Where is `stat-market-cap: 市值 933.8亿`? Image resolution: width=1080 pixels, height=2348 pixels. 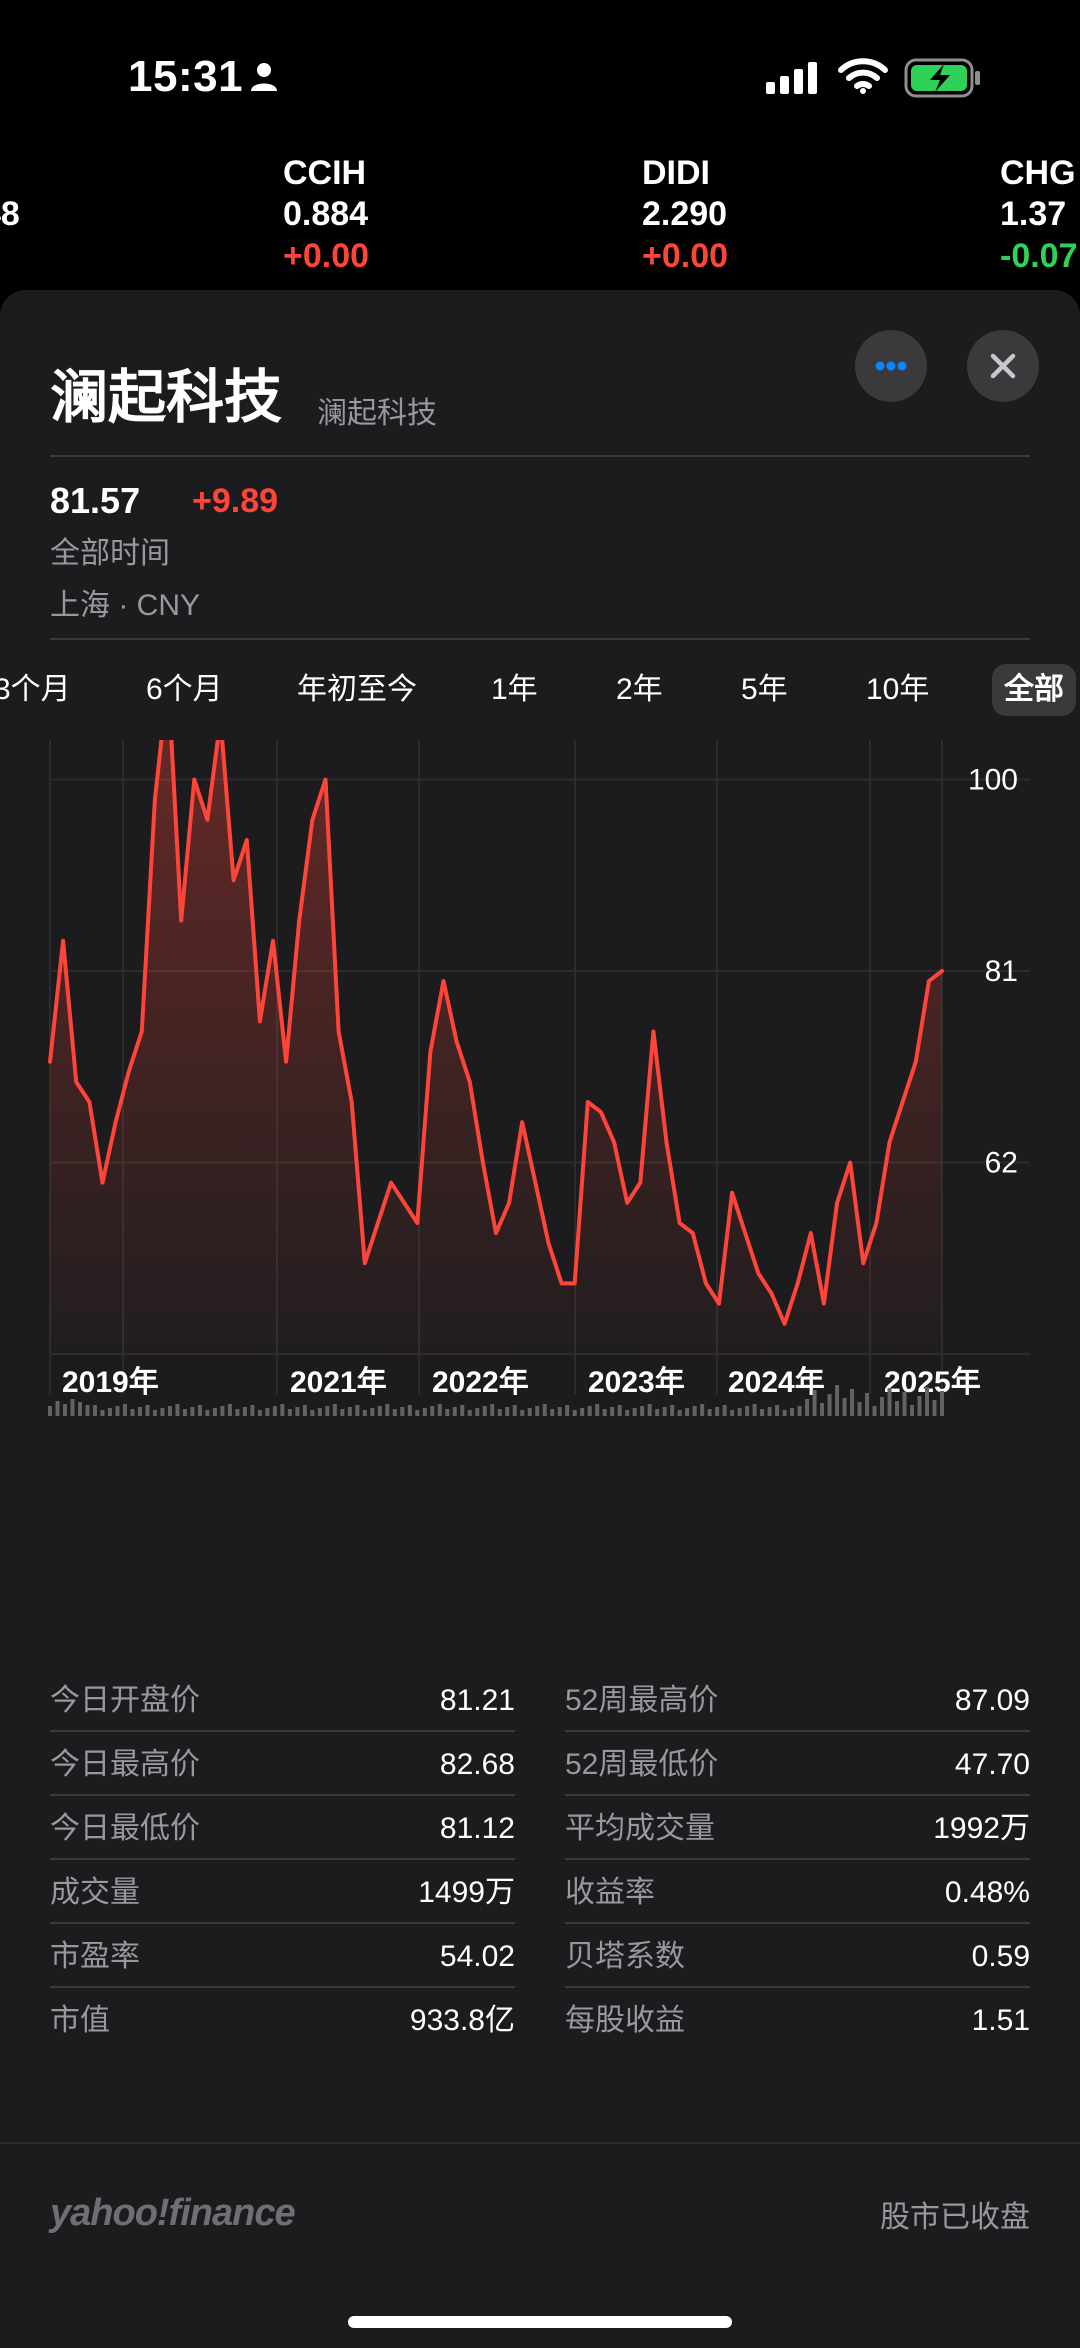
stat-market-cap: 市值 933.8亿 is located at coordinates (282, 2020).